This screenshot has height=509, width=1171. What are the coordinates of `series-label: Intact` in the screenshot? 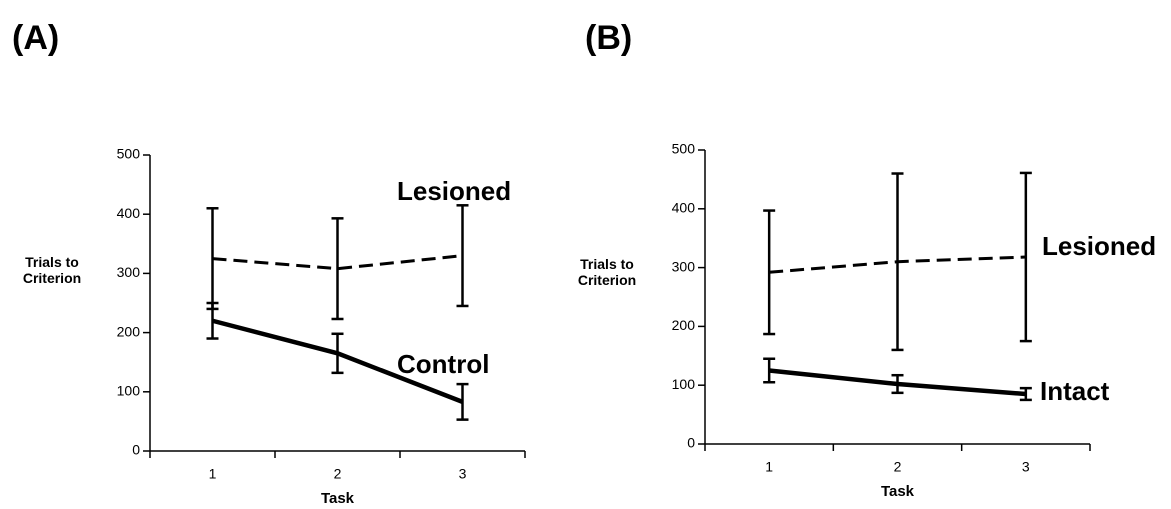 It's located at (1075, 391).